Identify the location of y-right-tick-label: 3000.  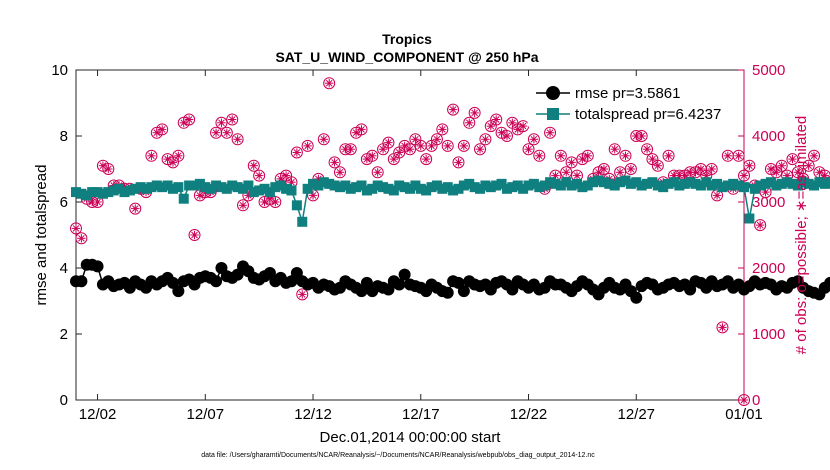
(768, 202).